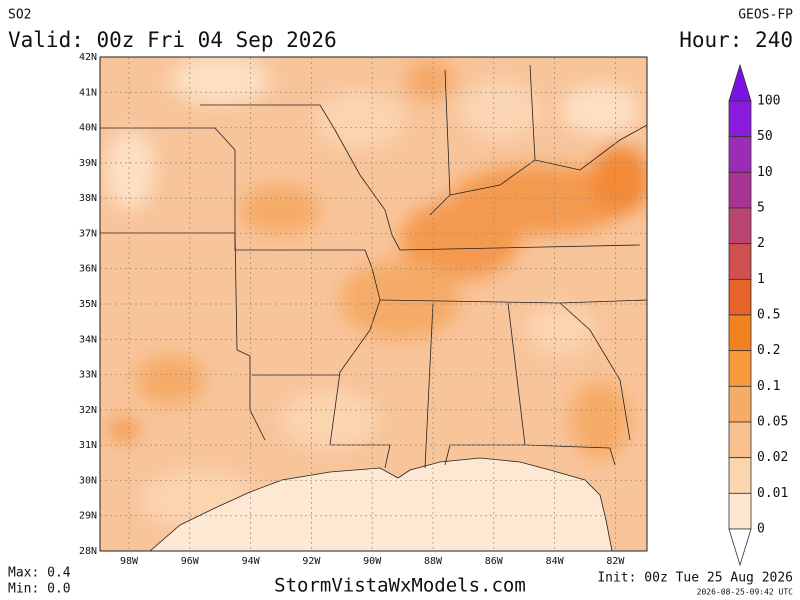 This screenshot has width=800, height=600. Describe the element at coordinates (761, 279) in the screenshot. I see `colorbar-label: 1` at that location.